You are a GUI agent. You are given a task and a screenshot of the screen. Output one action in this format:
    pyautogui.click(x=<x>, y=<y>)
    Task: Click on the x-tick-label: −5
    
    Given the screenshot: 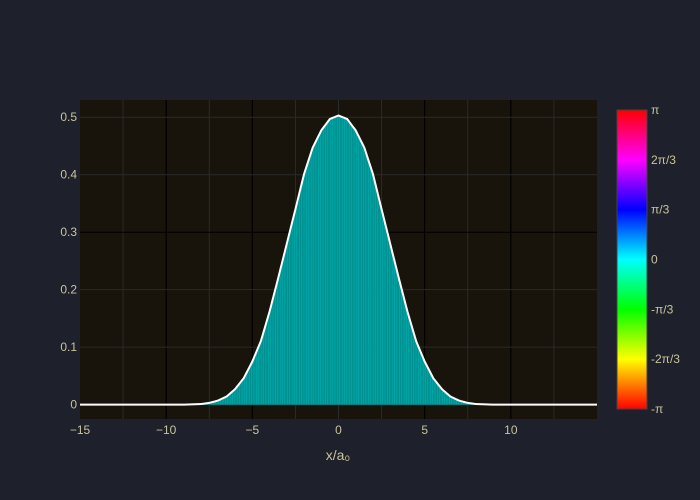 What is the action you would take?
    pyautogui.click(x=252, y=430)
    